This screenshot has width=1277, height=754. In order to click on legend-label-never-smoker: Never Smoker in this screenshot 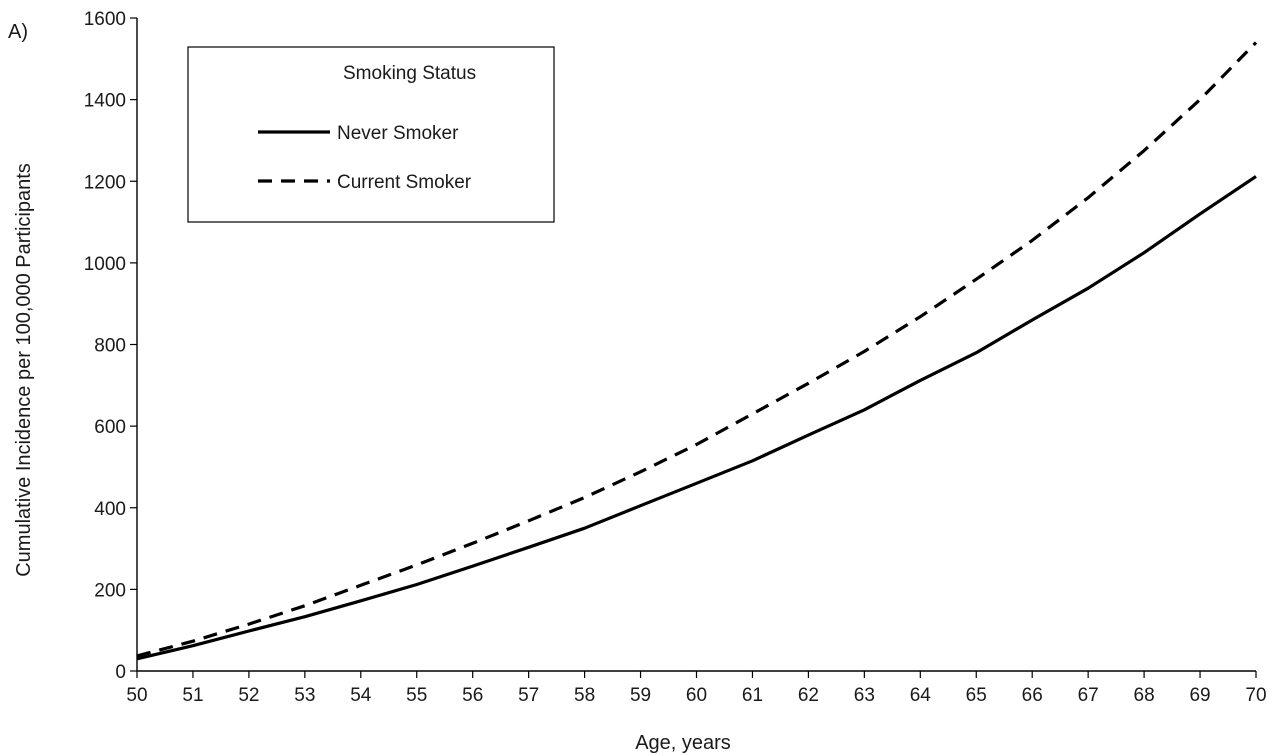, I will do `click(398, 133)`.